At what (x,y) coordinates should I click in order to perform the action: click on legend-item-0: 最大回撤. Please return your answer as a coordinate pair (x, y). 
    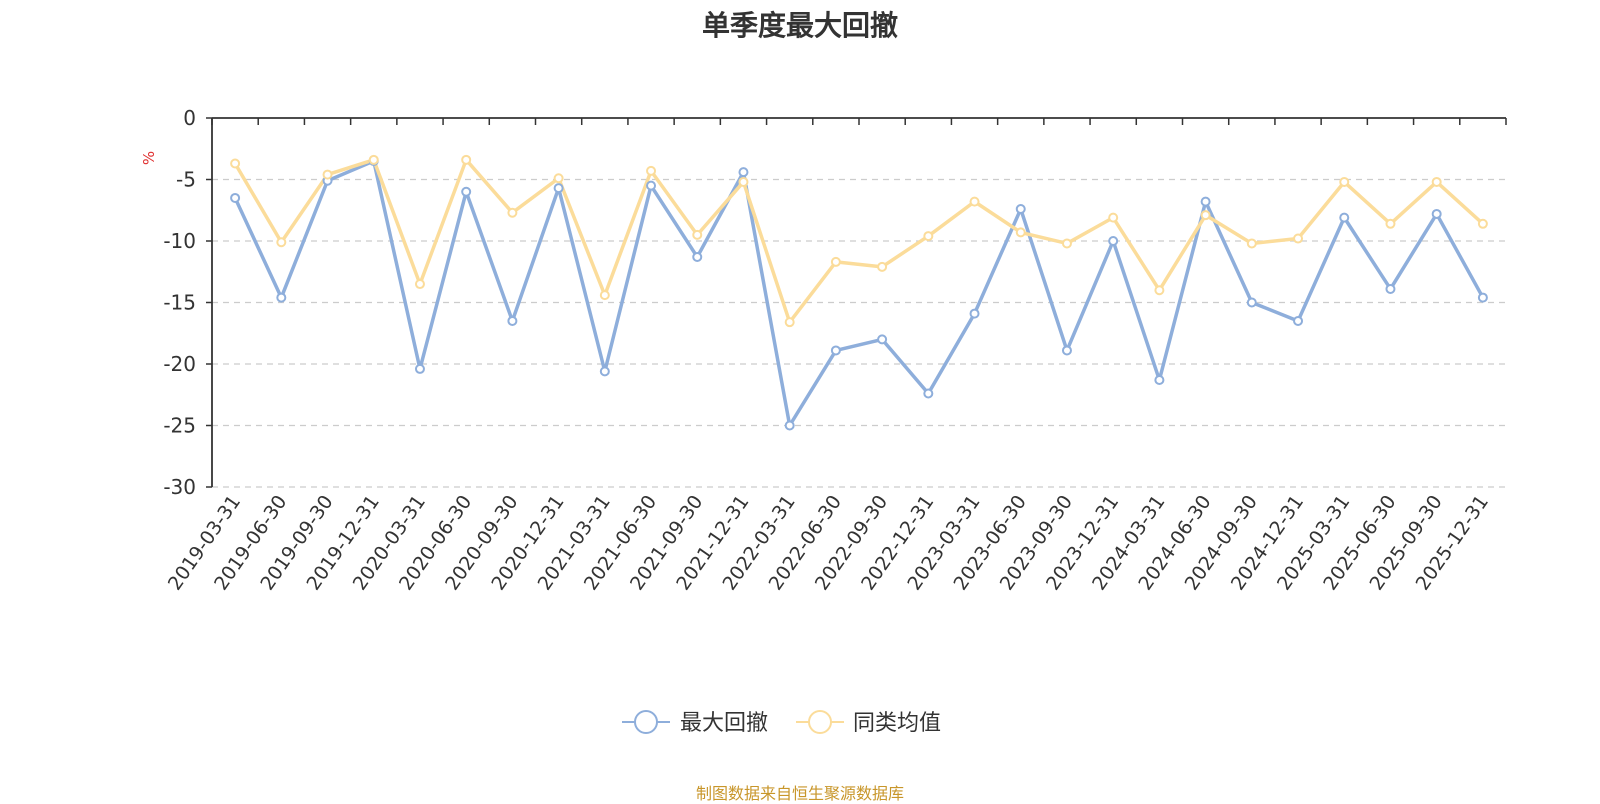
    Looking at the image, I should click on (695, 723).